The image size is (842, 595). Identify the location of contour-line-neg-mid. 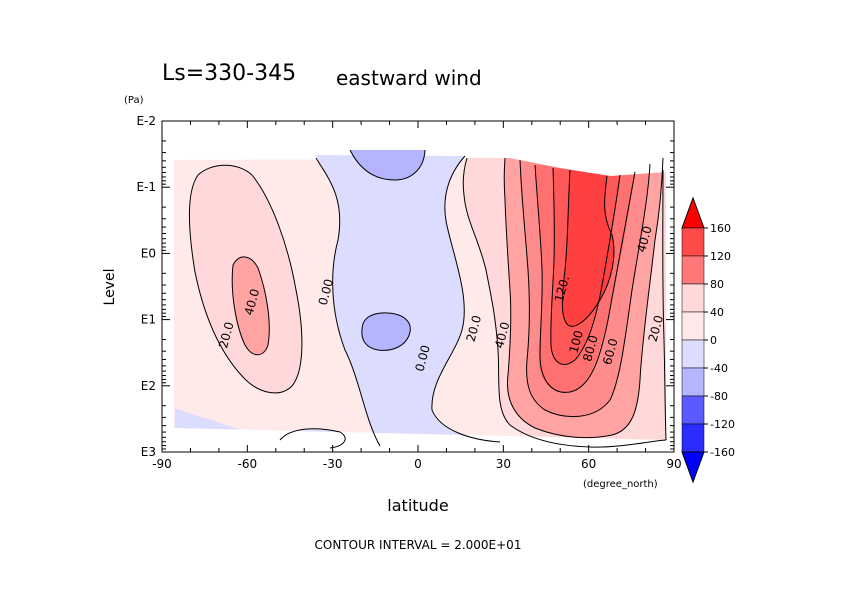
(386, 331).